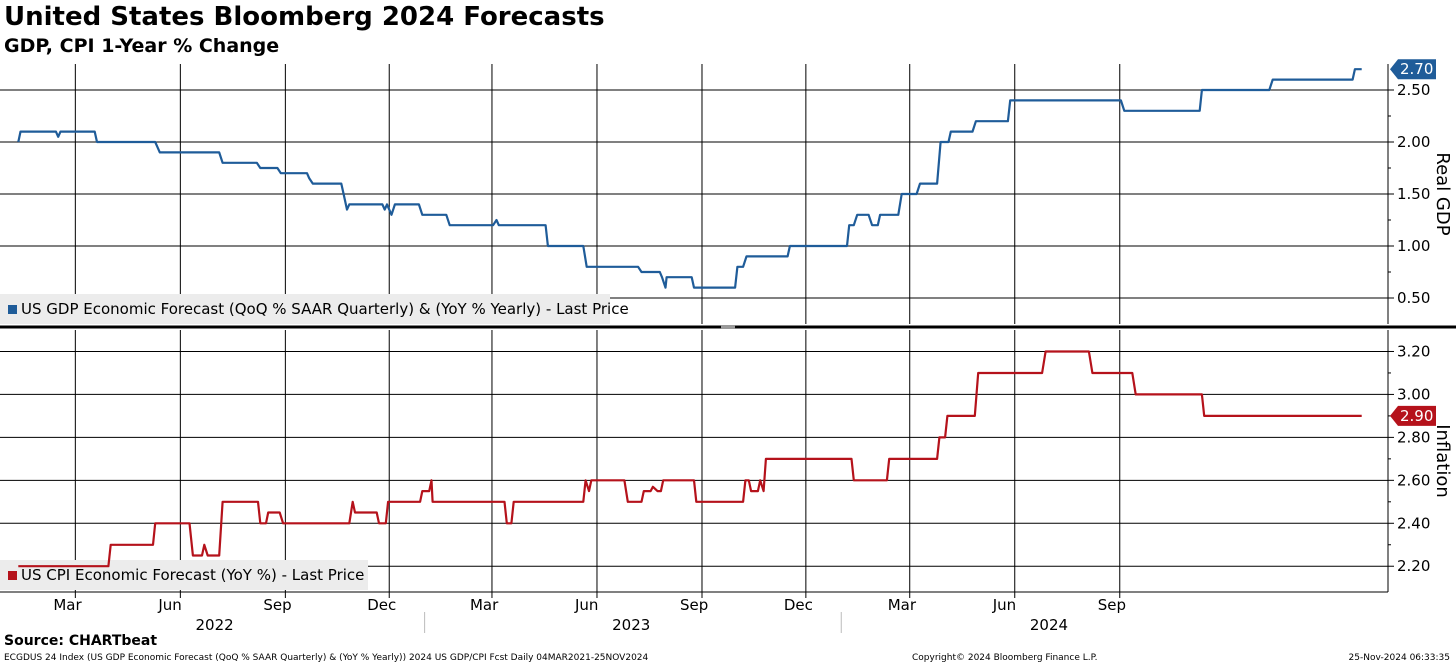 The image size is (1456, 666). What do you see at coordinates (1399, 658) in the screenshot?
I see `footer-timestamp: 25-Nov-2024 06:33:35` at bounding box center [1399, 658].